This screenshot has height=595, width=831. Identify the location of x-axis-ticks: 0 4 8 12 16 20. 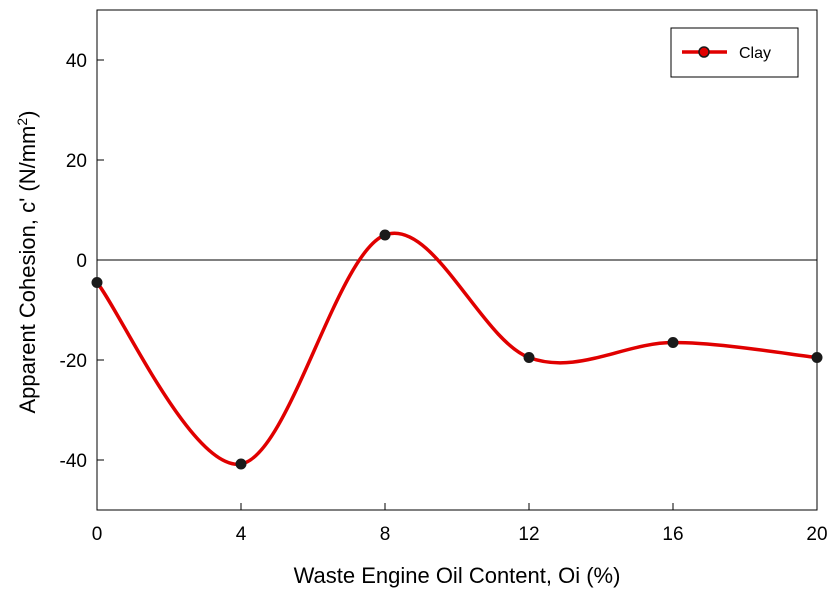
(460, 524).